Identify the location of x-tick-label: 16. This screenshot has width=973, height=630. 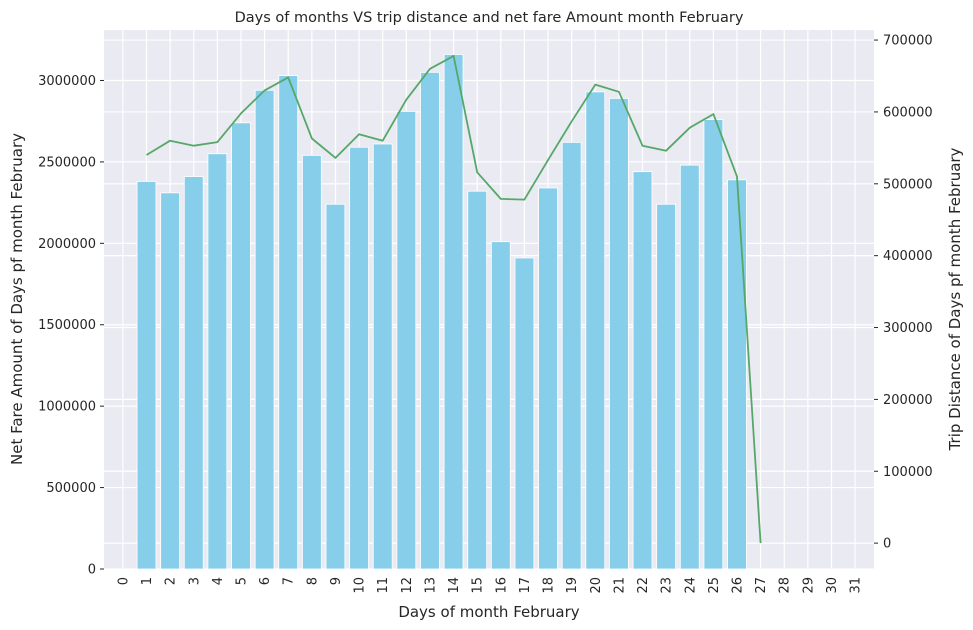
(501, 585).